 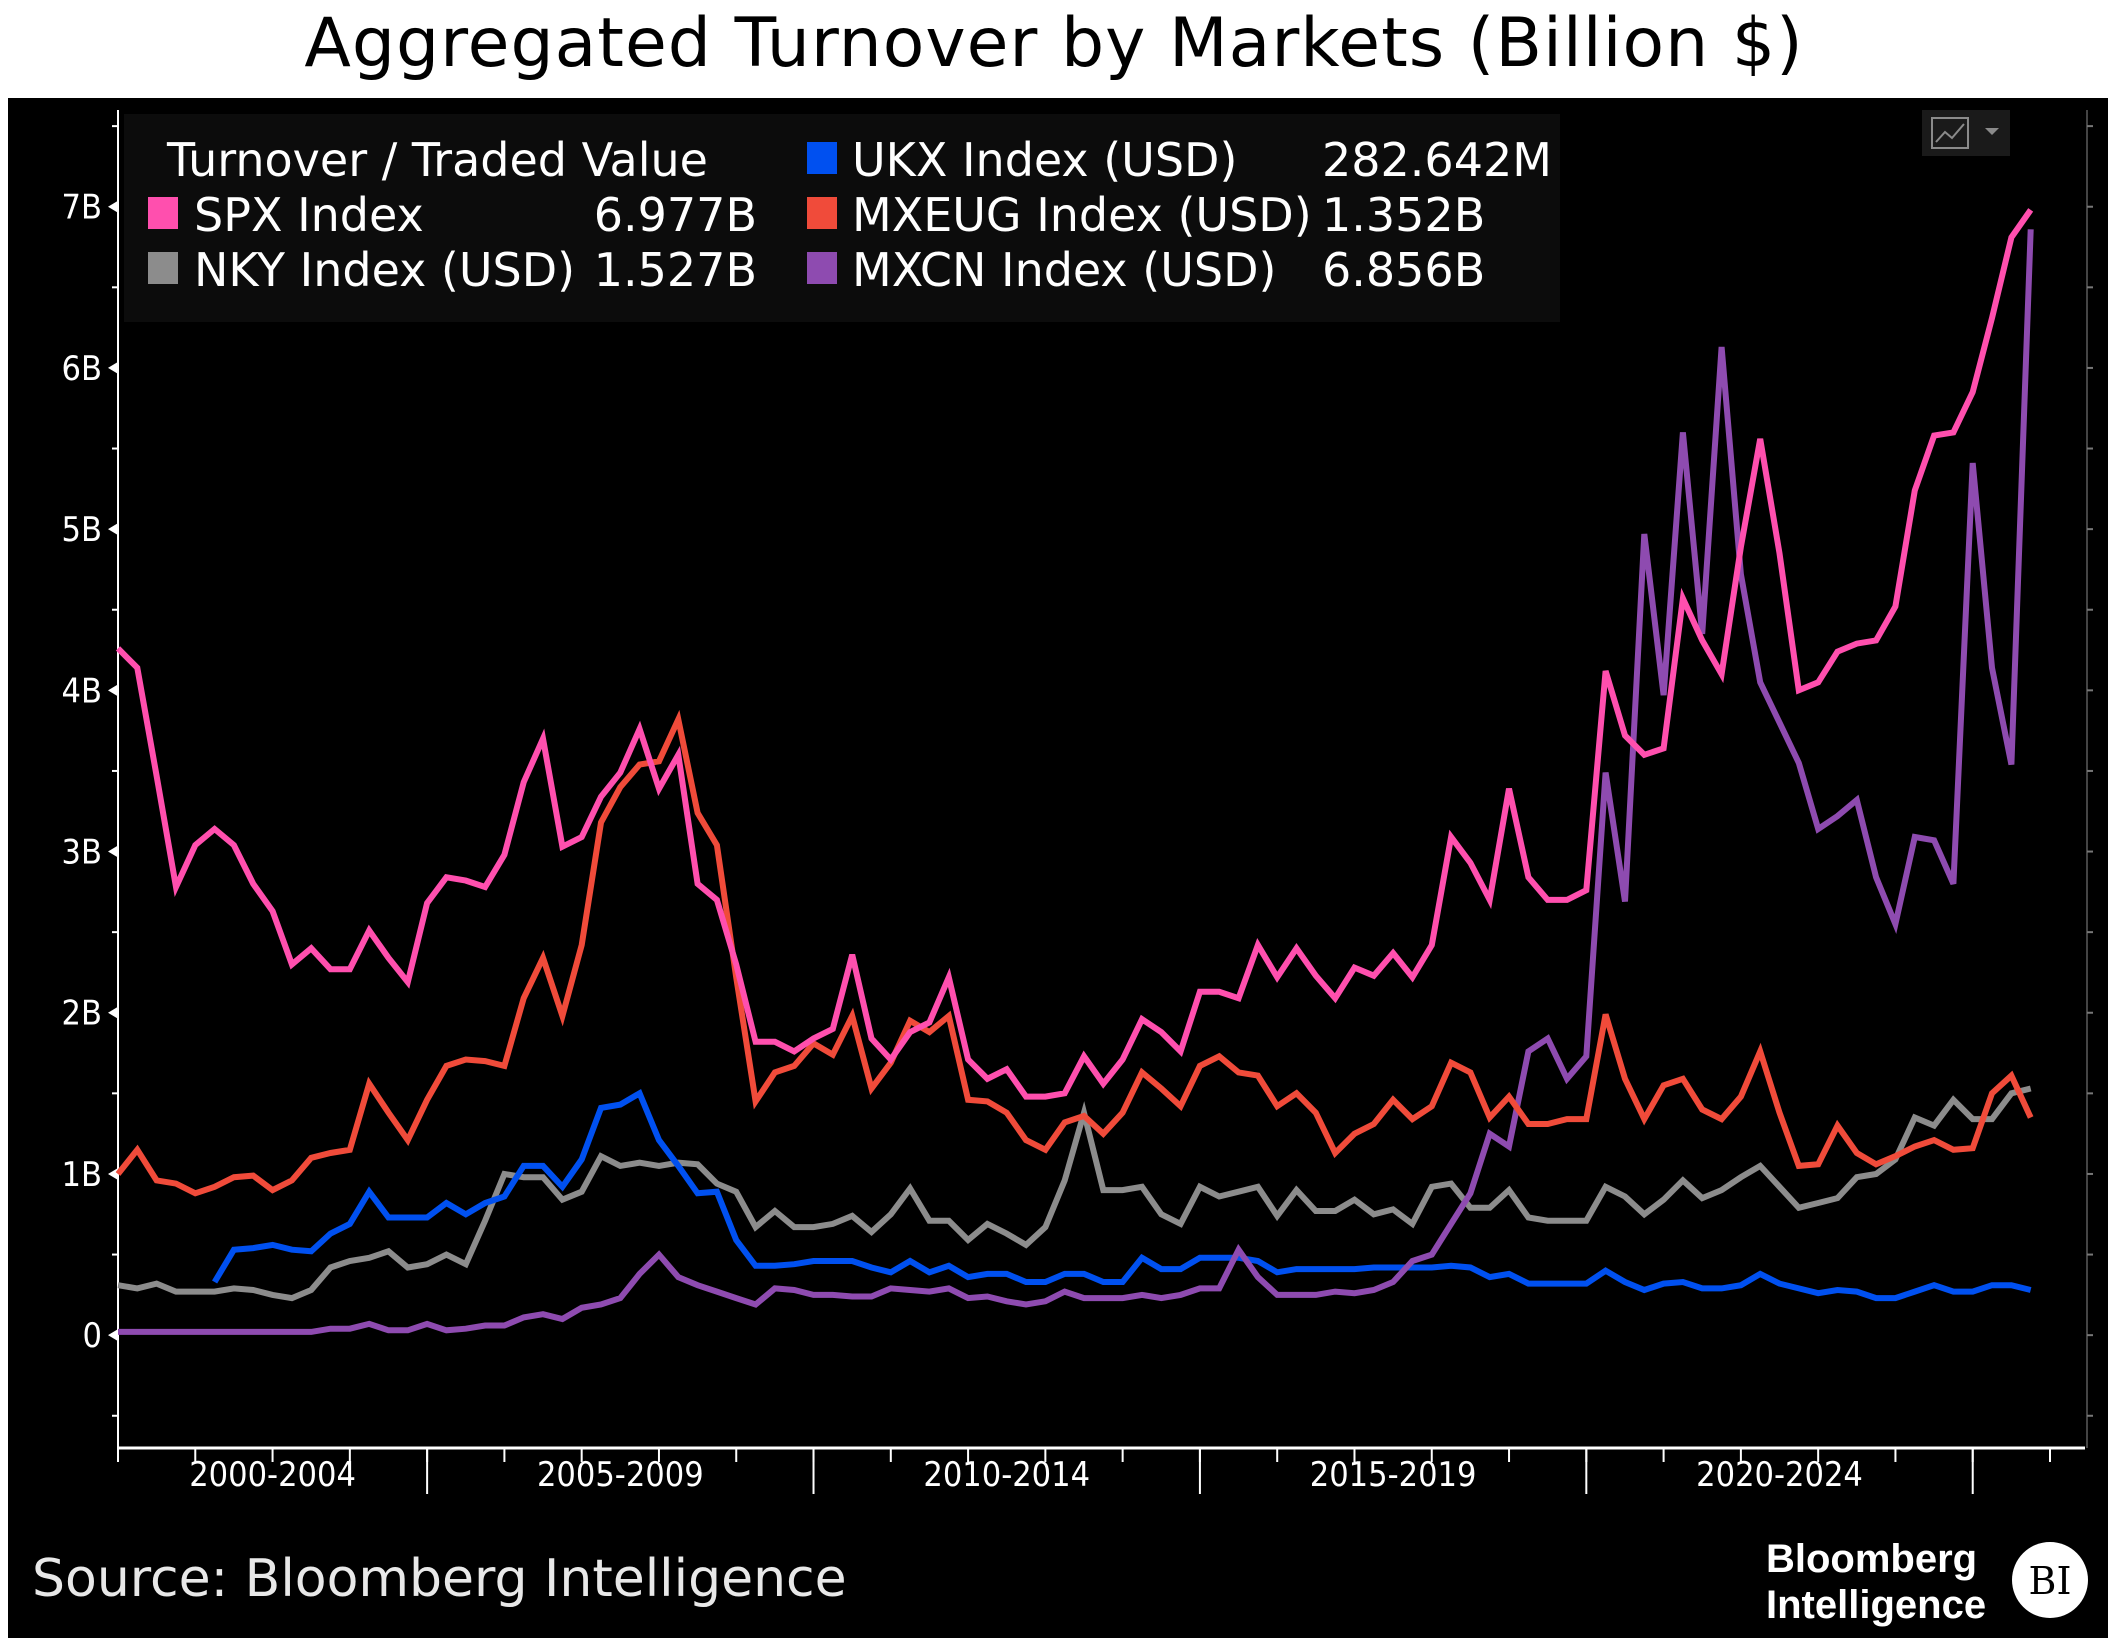 What do you see at coordinates (82, 1014) in the screenshot?
I see `y-tick-label: 2B` at bounding box center [82, 1014].